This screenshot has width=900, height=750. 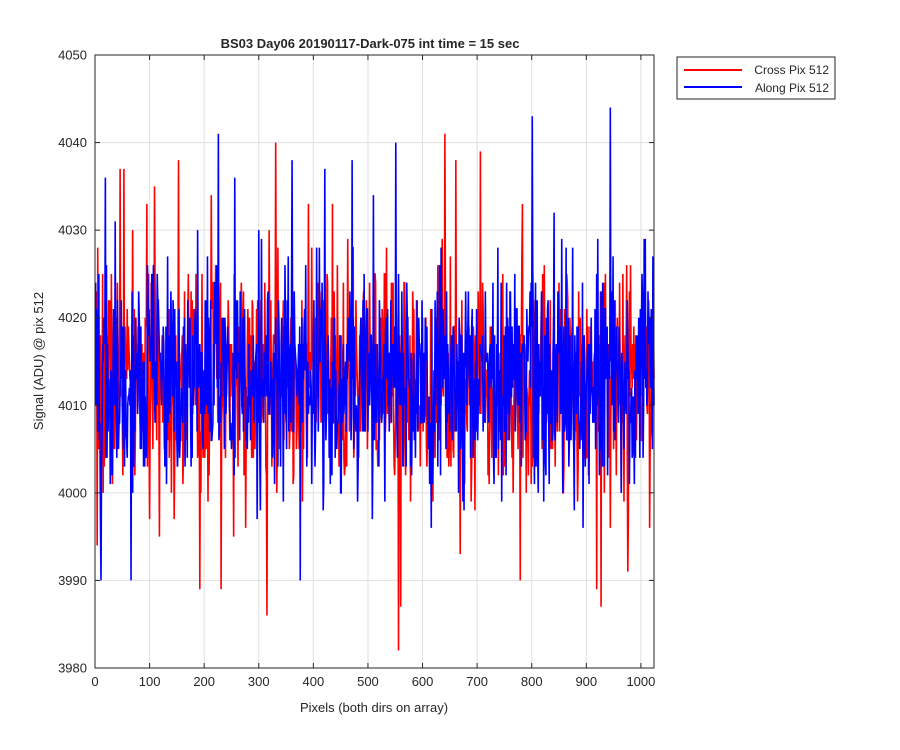 I want to click on y-tick-label: 4050, so click(x=72, y=55).